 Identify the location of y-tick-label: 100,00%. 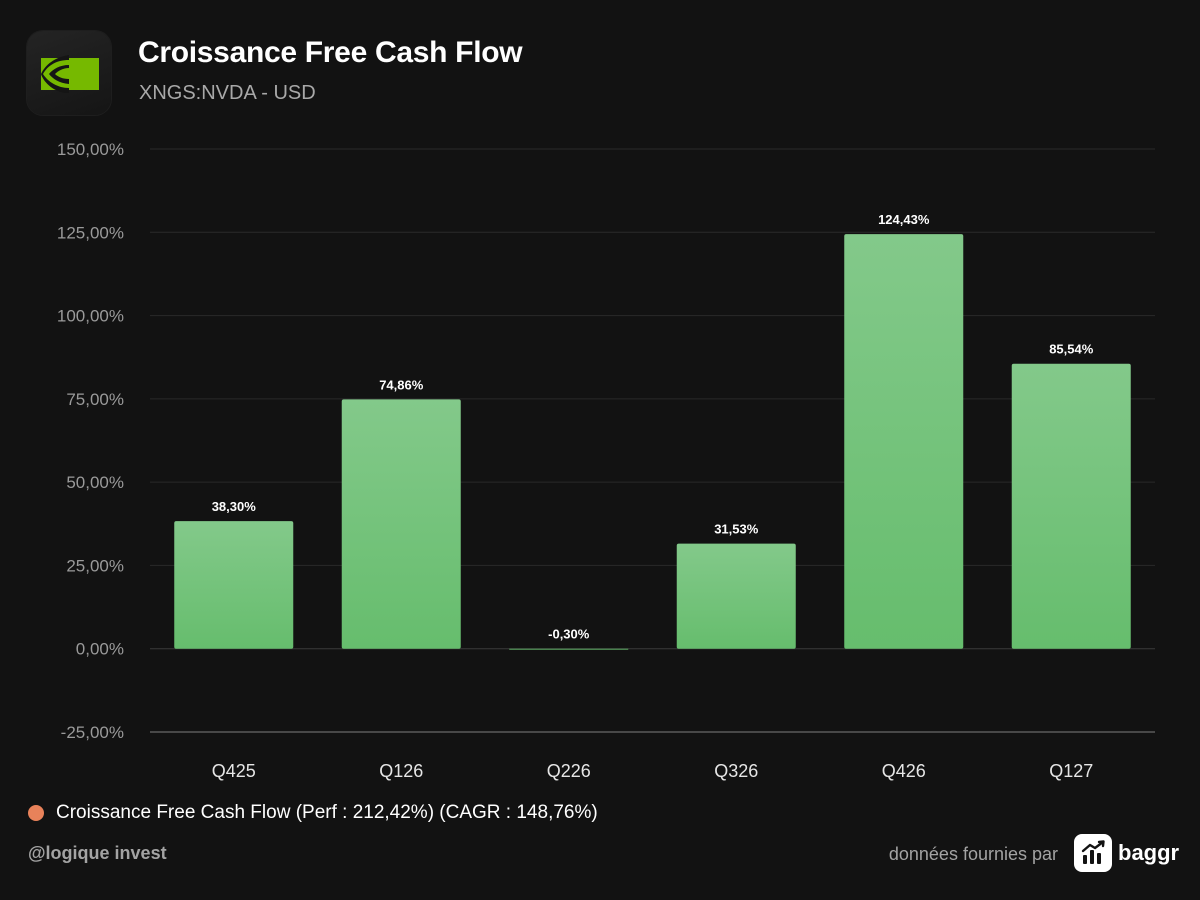
(90, 316).